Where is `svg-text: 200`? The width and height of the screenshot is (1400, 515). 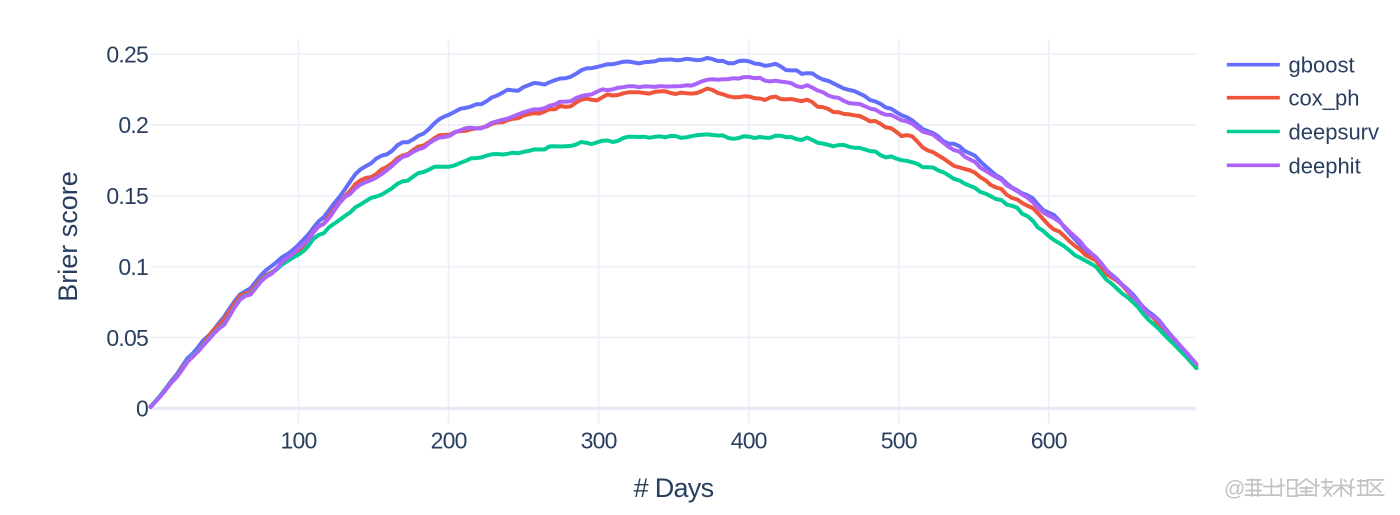 svg-text: 200 is located at coordinates (449, 441).